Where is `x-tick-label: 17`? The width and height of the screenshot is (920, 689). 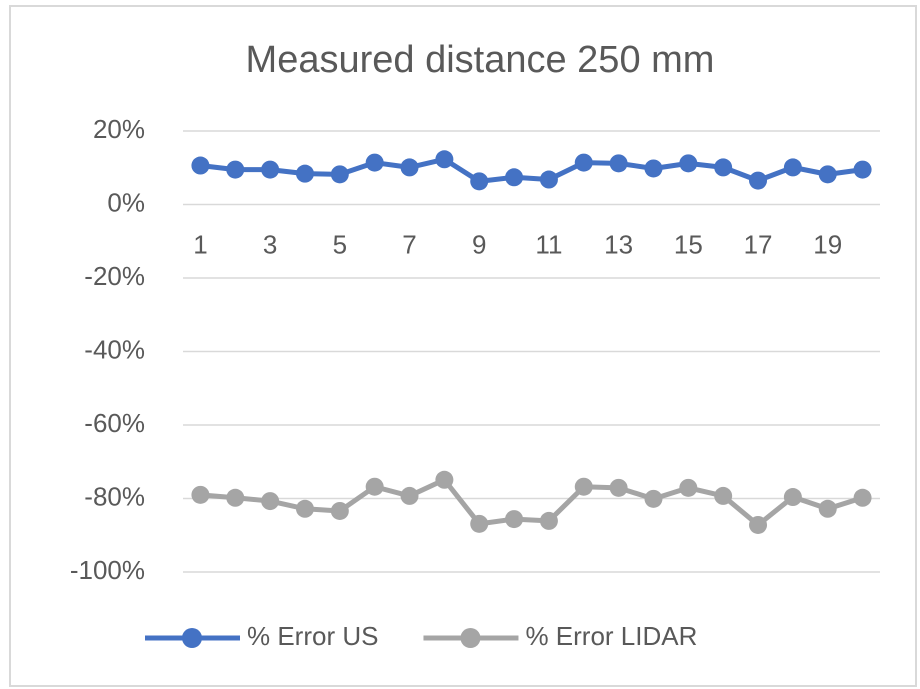
x-tick-label: 17 is located at coordinates (758, 244).